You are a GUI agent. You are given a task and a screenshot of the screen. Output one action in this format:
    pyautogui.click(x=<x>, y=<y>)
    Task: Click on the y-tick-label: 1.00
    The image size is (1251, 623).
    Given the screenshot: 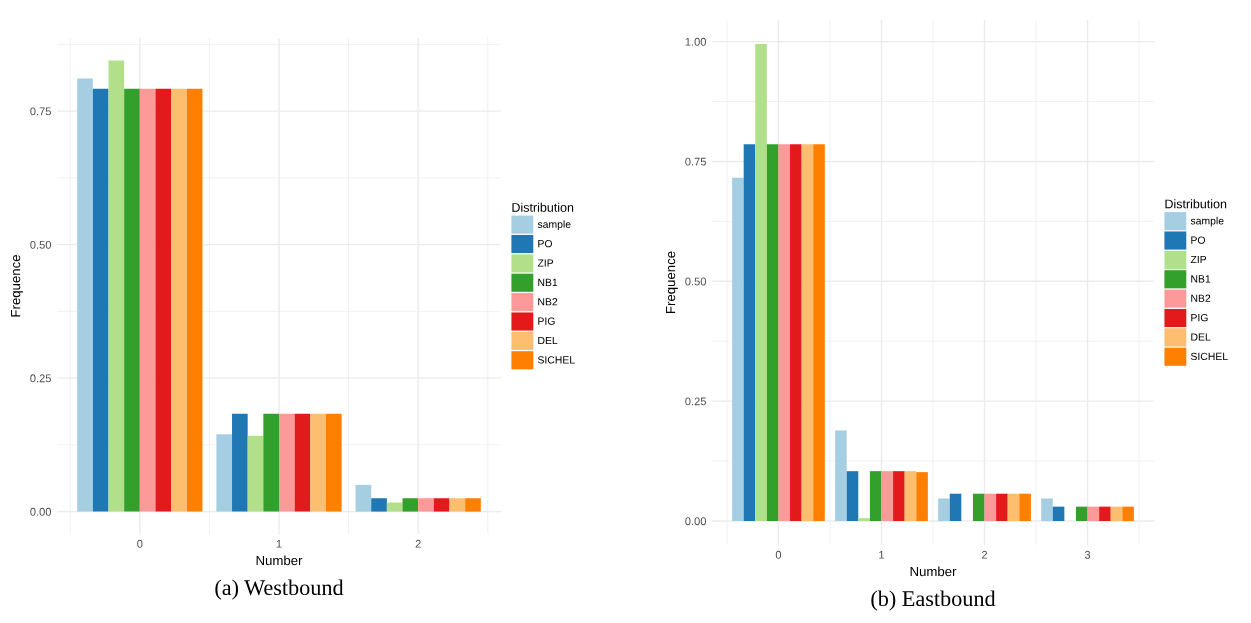 What is the action you would take?
    pyautogui.click(x=696, y=41)
    